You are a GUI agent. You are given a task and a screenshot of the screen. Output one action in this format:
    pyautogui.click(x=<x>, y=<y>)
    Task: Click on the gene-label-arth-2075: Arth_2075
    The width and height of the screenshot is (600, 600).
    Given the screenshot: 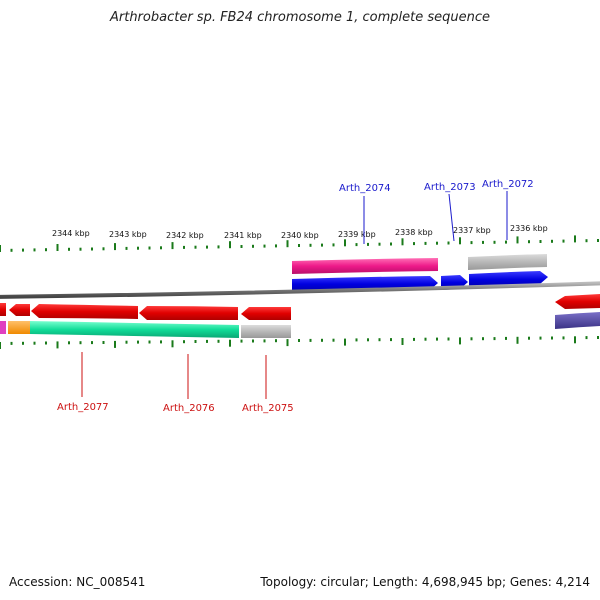 What is the action you would take?
    pyautogui.click(x=268, y=408)
    